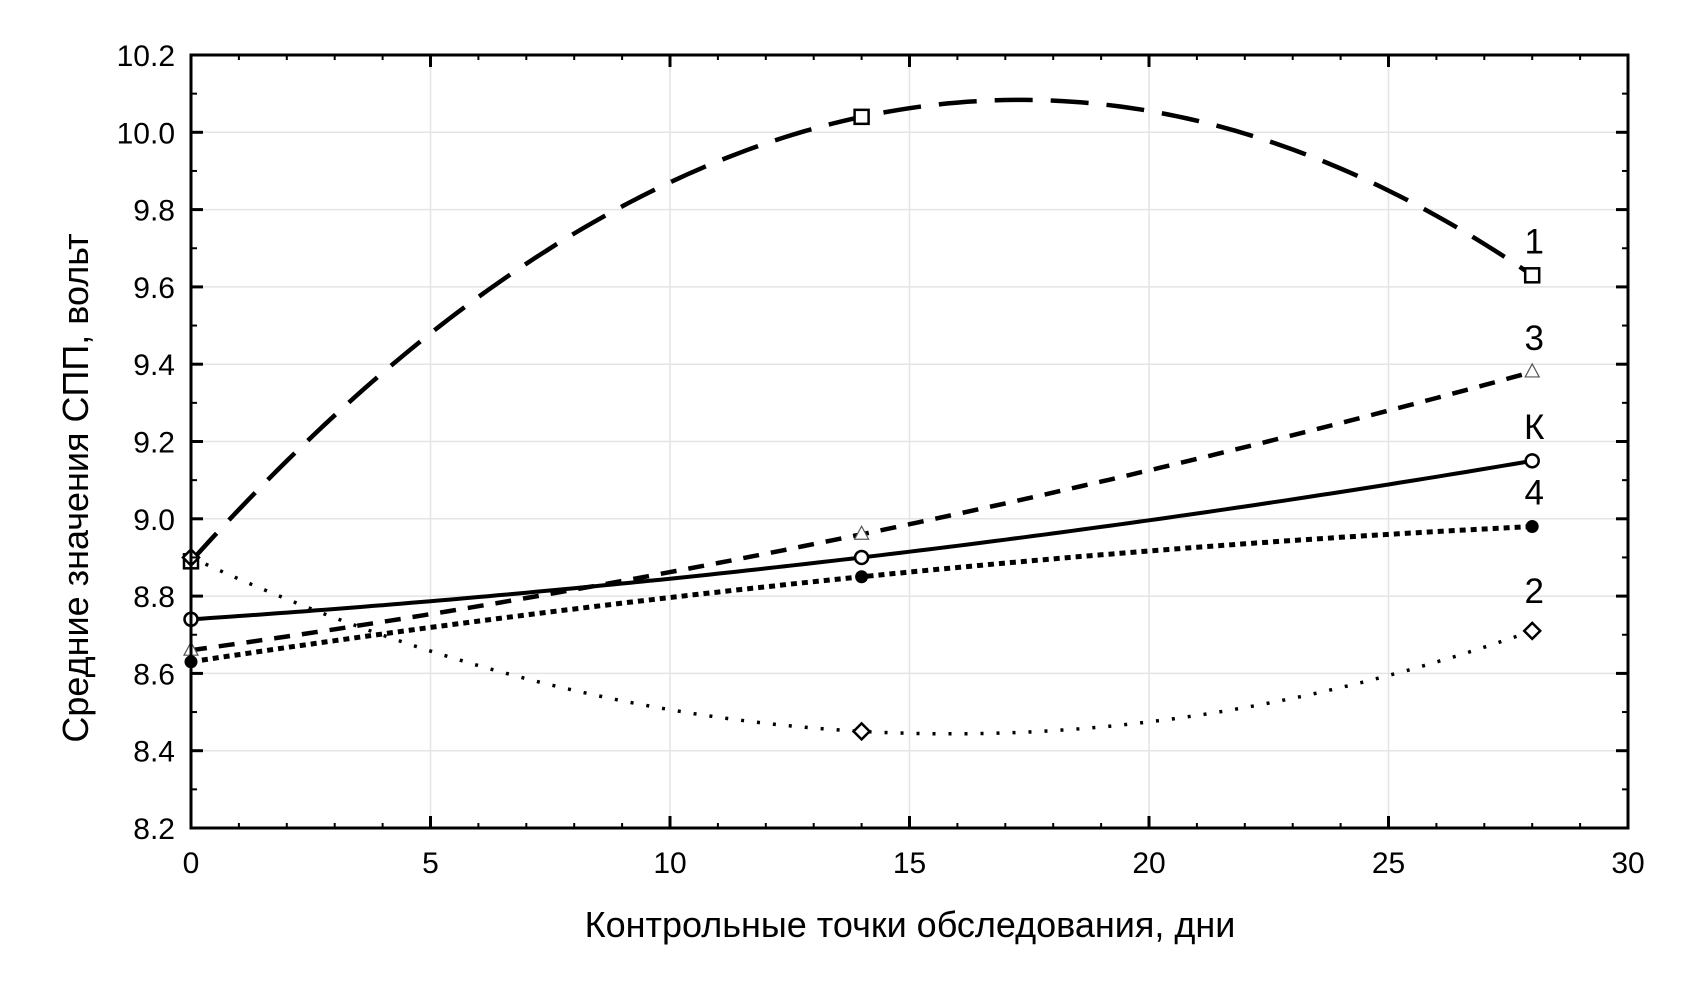  What do you see at coordinates (1388, 863) in the screenshot?
I see `x-tick-label: 25` at bounding box center [1388, 863].